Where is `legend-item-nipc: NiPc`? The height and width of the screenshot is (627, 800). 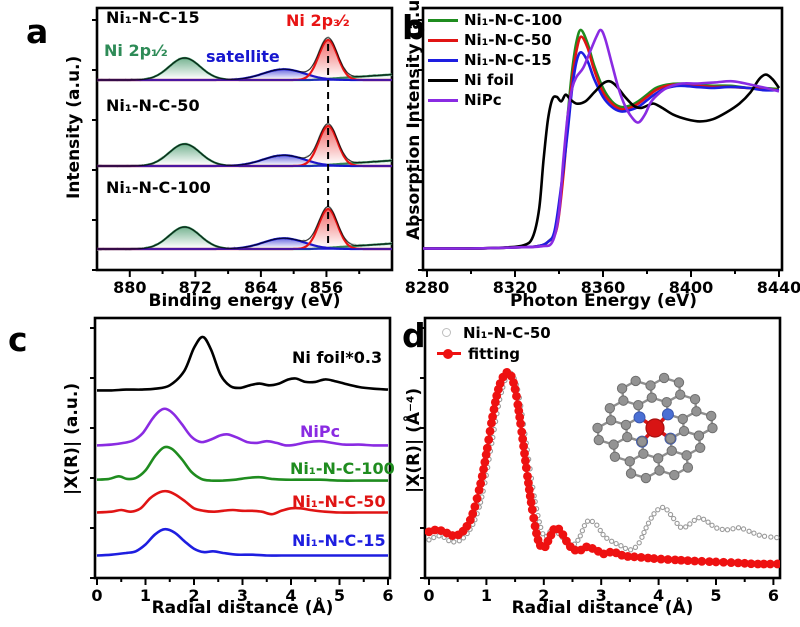
legend-item-nipc: NiPc is located at coordinates (495, 100).